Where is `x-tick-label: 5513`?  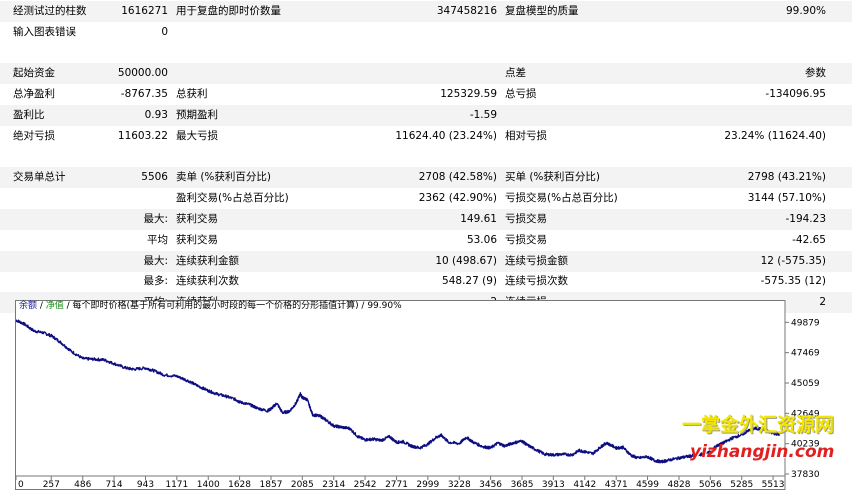 x-tick-label: 5513 is located at coordinates (773, 485).